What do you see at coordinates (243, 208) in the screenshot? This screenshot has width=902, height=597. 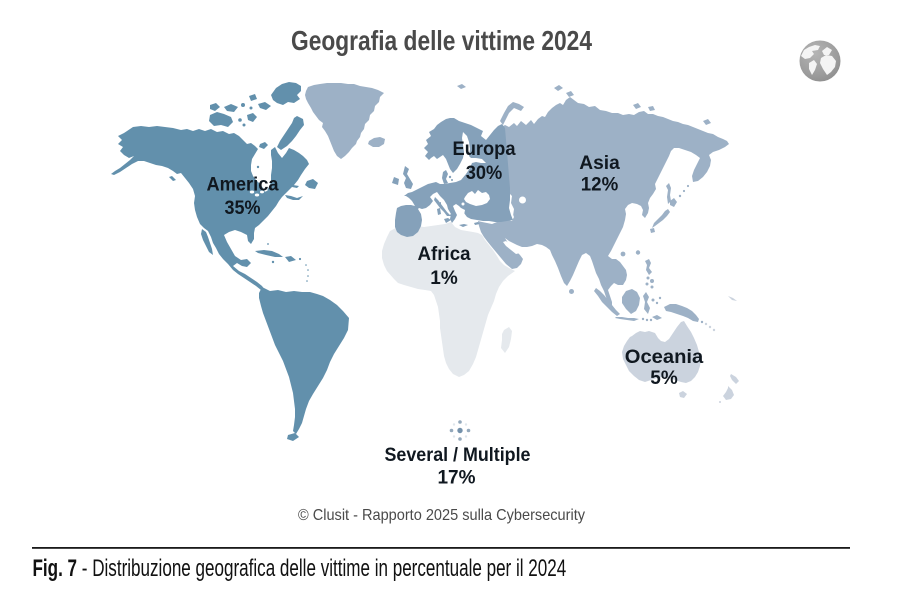 I see `svg-text: 35%` at bounding box center [243, 208].